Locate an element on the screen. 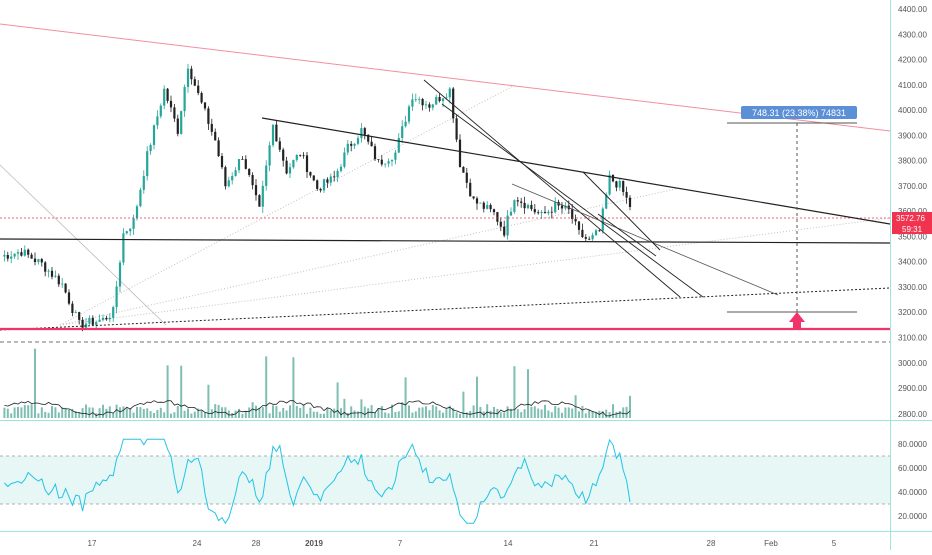 The width and height of the screenshot is (932, 555). volume-tick-label: 3000.00 is located at coordinates (912, 363).